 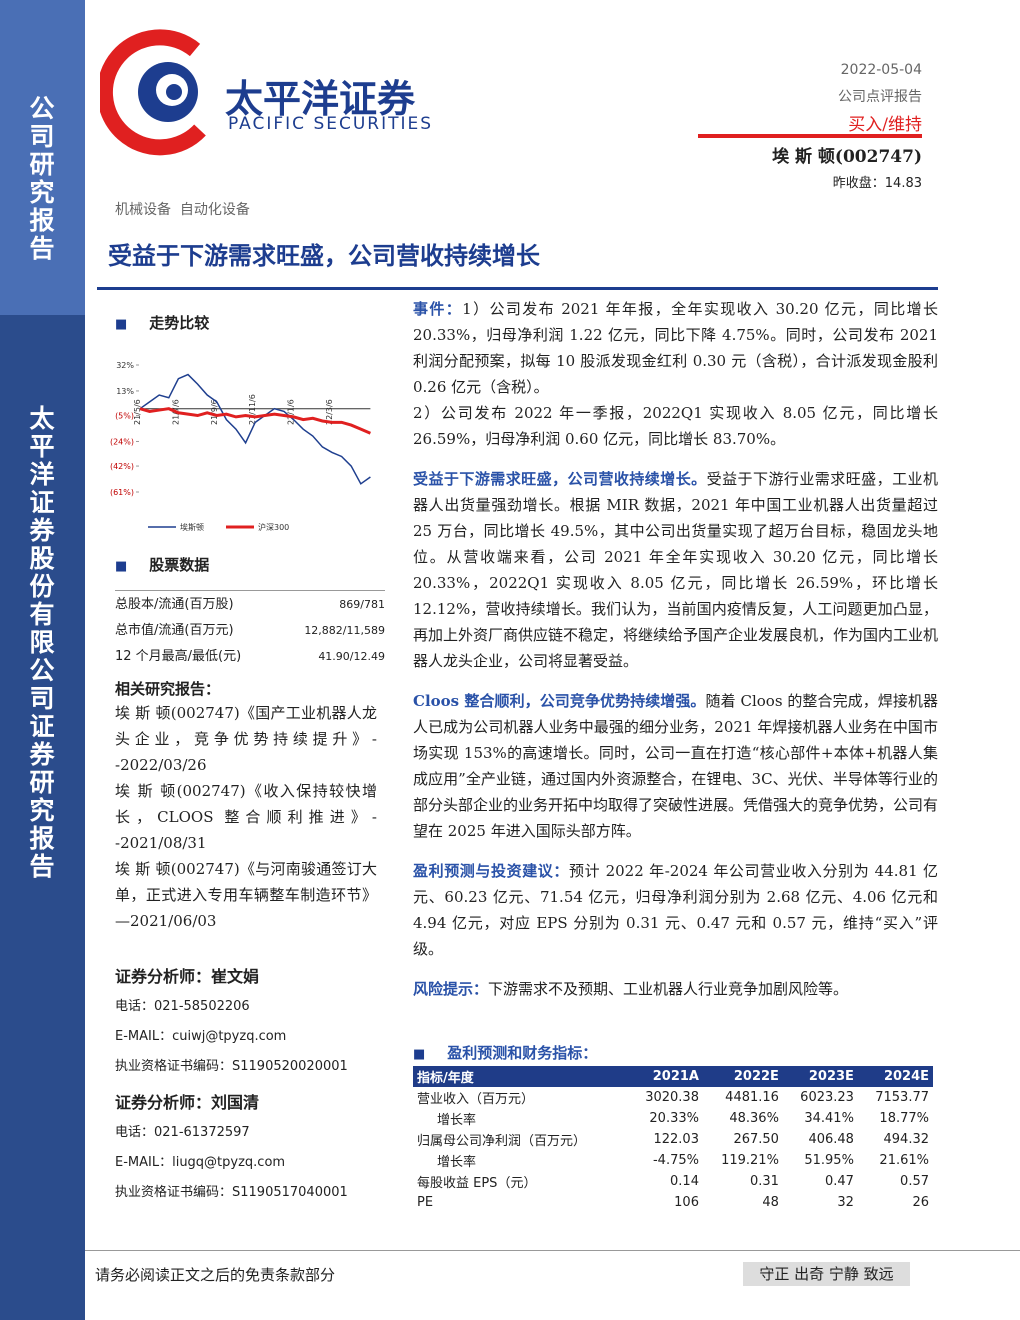 I want to click on legend-label: 埃斯顿, so click(x=192, y=527).